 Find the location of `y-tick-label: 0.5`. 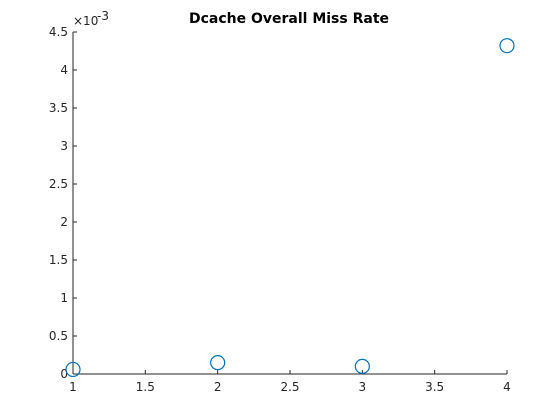

y-tick-label: 0.5 is located at coordinates (58, 336).